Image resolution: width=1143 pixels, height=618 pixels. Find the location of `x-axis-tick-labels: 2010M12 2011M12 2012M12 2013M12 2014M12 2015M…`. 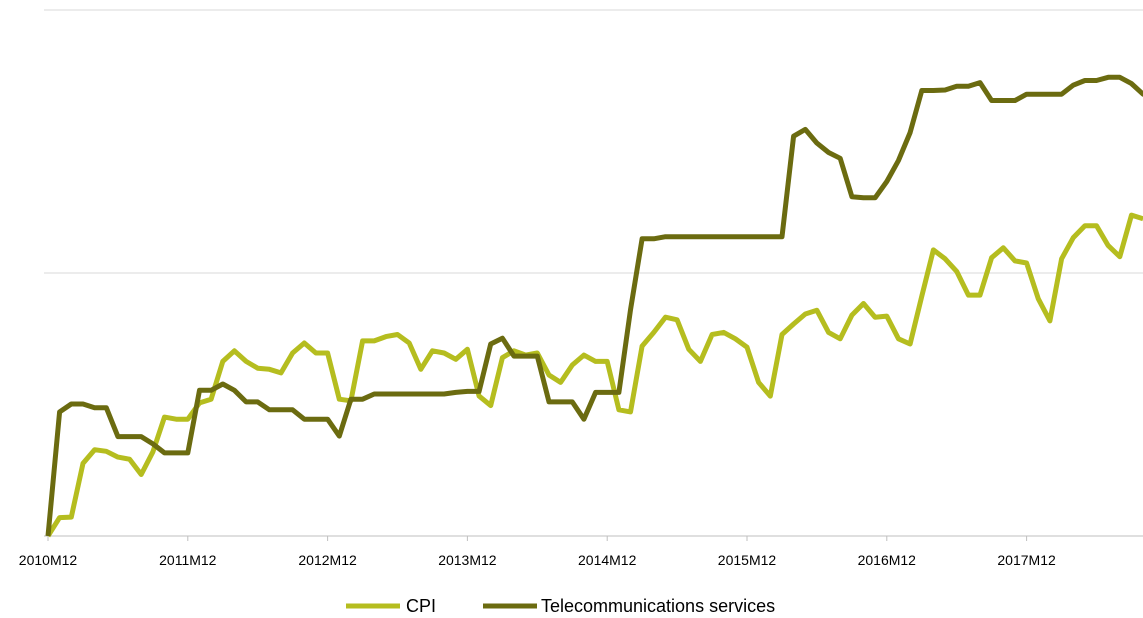

x-axis-tick-labels: 2010M12 2011M12 2012M12 2013M12 2014M12 2015M… is located at coordinates (537, 560).